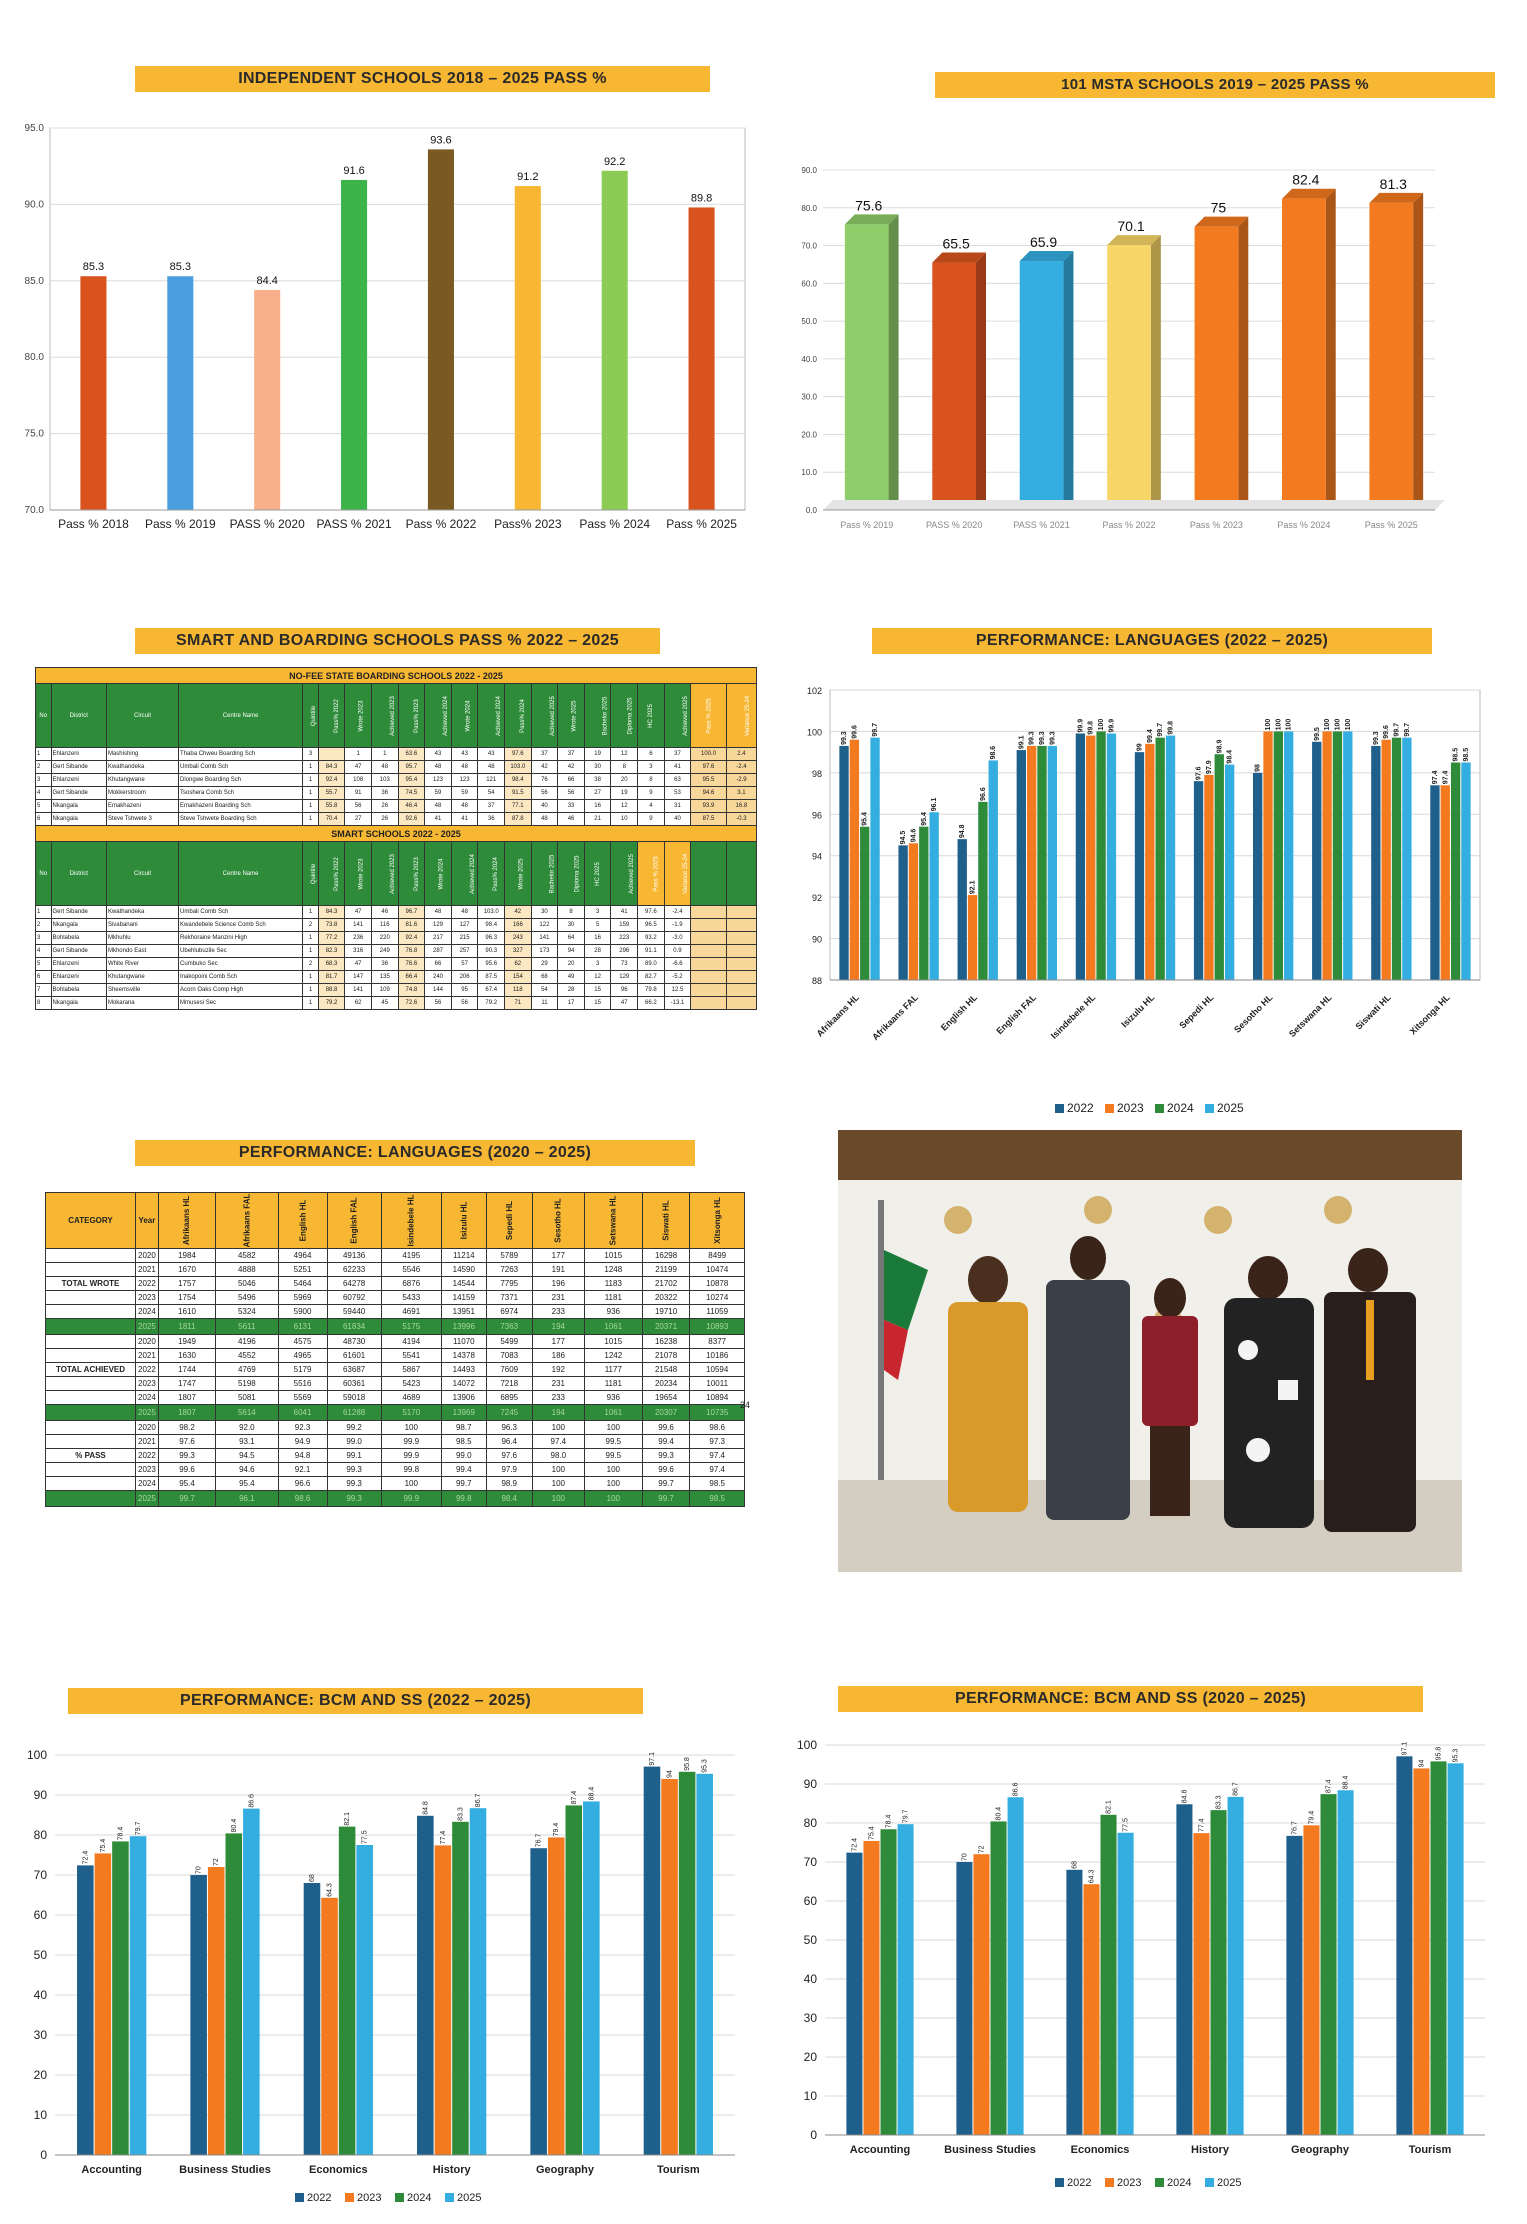 Image resolution: width=1527 pixels, height=2224 pixels. I want to click on bar-value-label: 94, so click(670, 1774).